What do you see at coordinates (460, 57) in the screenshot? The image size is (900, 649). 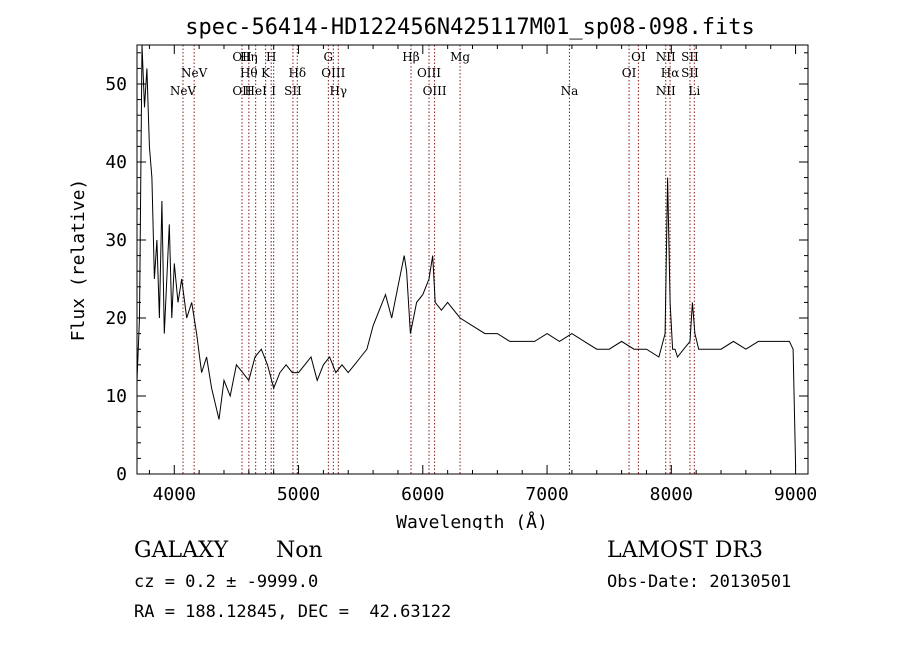 I see `line-label: Mg` at bounding box center [460, 57].